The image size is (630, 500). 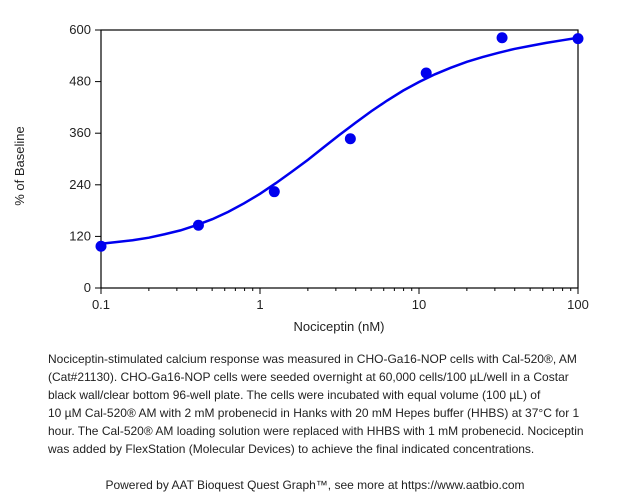 What do you see at coordinates (85, 158) in the screenshot?
I see `y-axis: 0 120 240 360 480 600` at bounding box center [85, 158].